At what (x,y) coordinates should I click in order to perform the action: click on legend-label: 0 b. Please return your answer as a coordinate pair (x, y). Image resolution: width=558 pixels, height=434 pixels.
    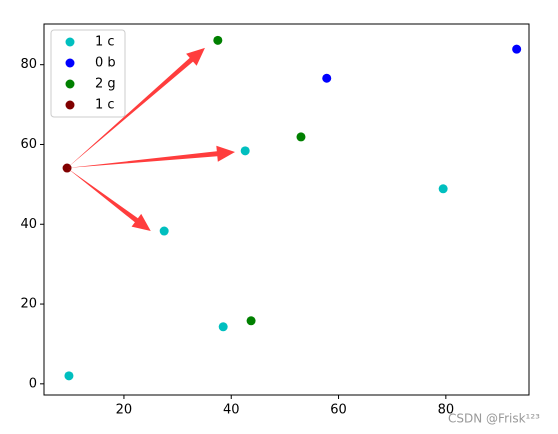
    Looking at the image, I should click on (105, 63).